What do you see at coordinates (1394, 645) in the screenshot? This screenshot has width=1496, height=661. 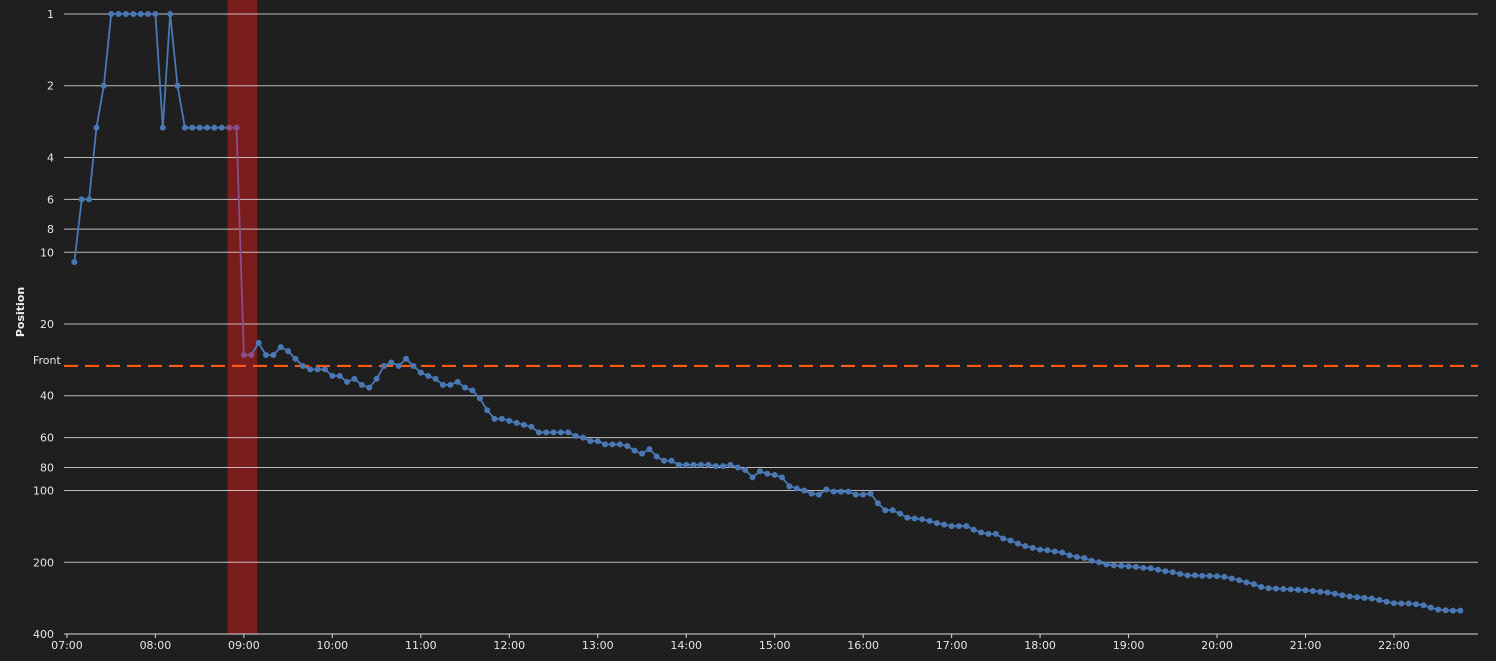 I see `x-tick-label: 22:00` at bounding box center [1394, 645].